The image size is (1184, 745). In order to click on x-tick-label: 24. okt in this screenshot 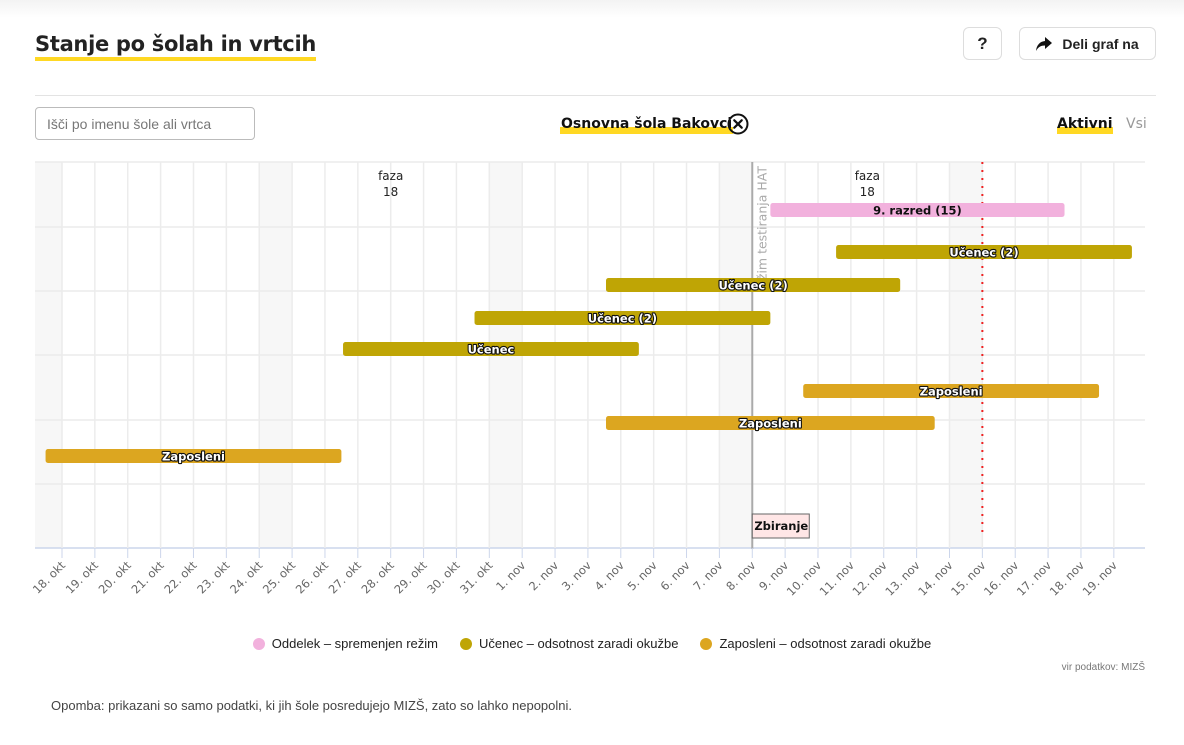, I will do `click(246, 577)`.